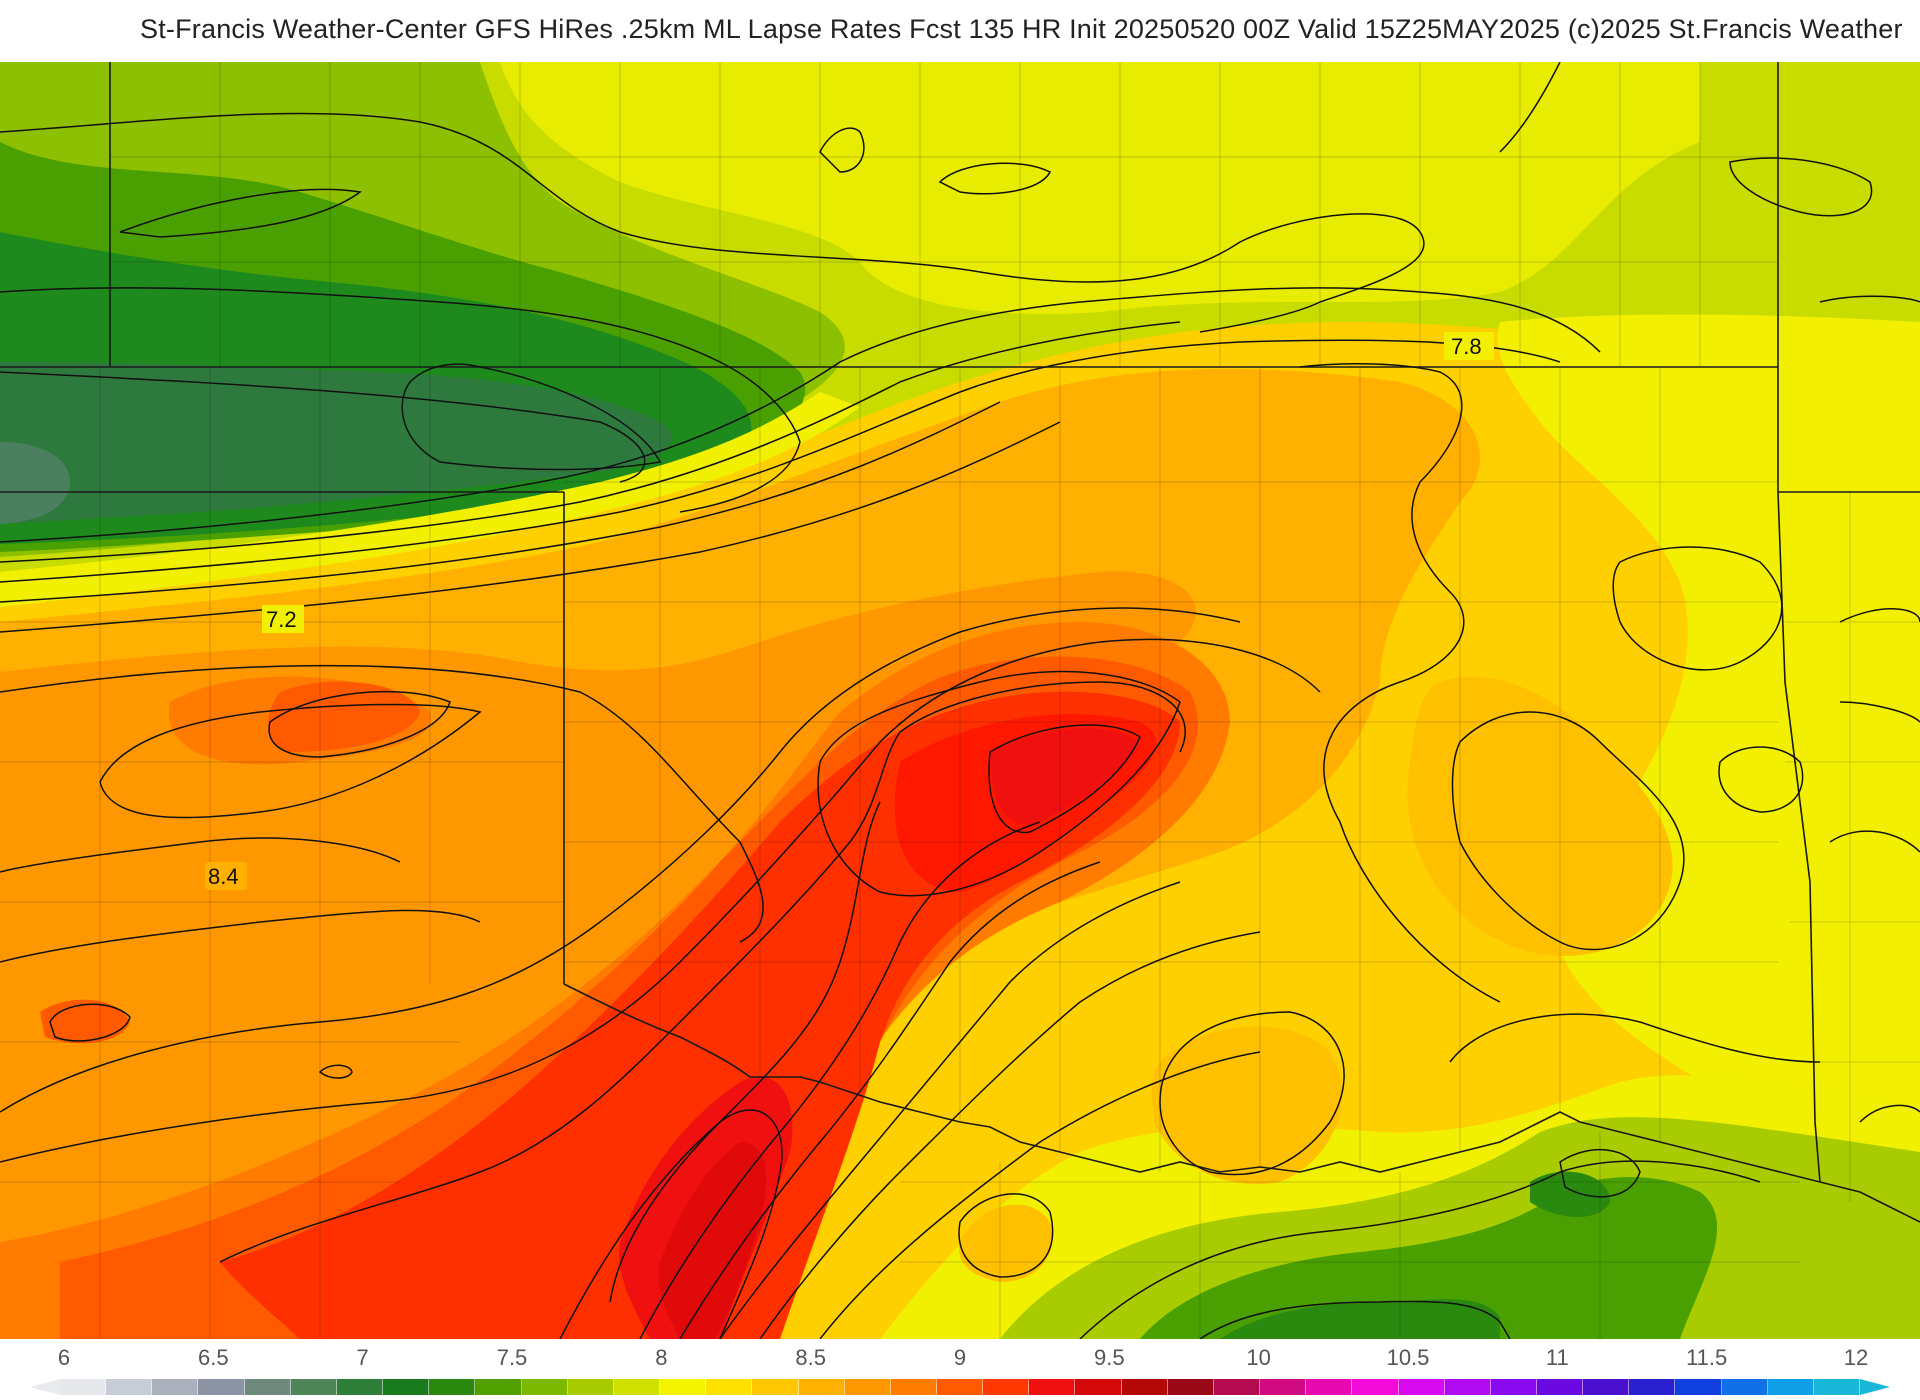  What do you see at coordinates (362, 1357) in the screenshot?
I see `colorbar-tick-label: 7` at bounding box center [362, 1357].